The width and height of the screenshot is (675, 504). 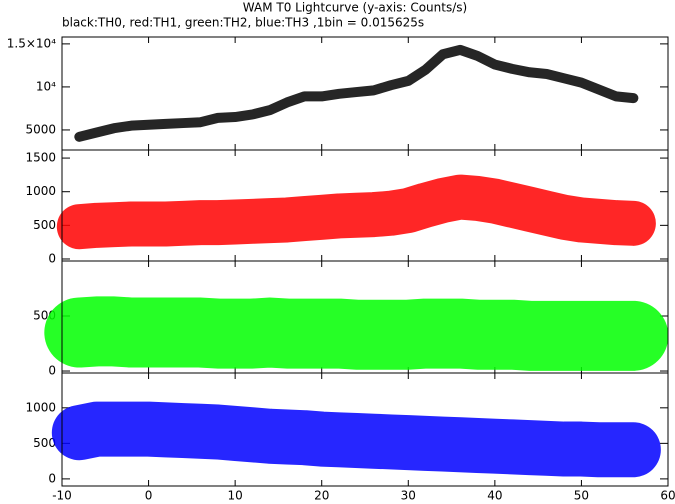 I want to click on x-tick-label: 60, so click(x=667, y=496).